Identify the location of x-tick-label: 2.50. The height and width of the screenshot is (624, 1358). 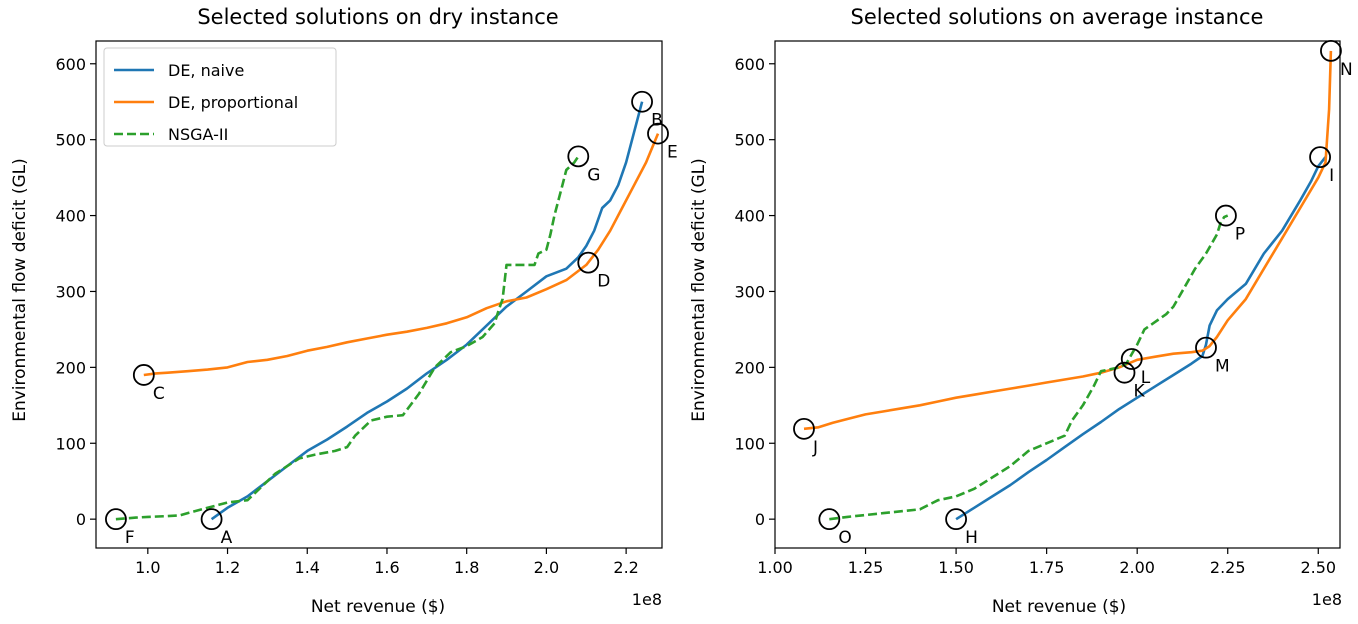
(1318, 567).